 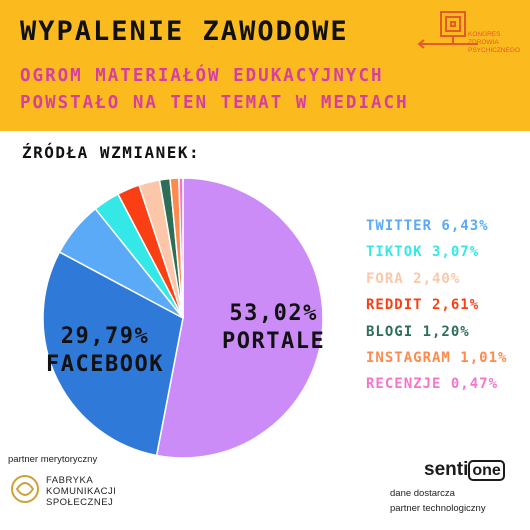 I want to click on fks-logo-text: FABRYKA KOMUNIKACJI SPOŁECZNEJ, so click(x=81, y=491).